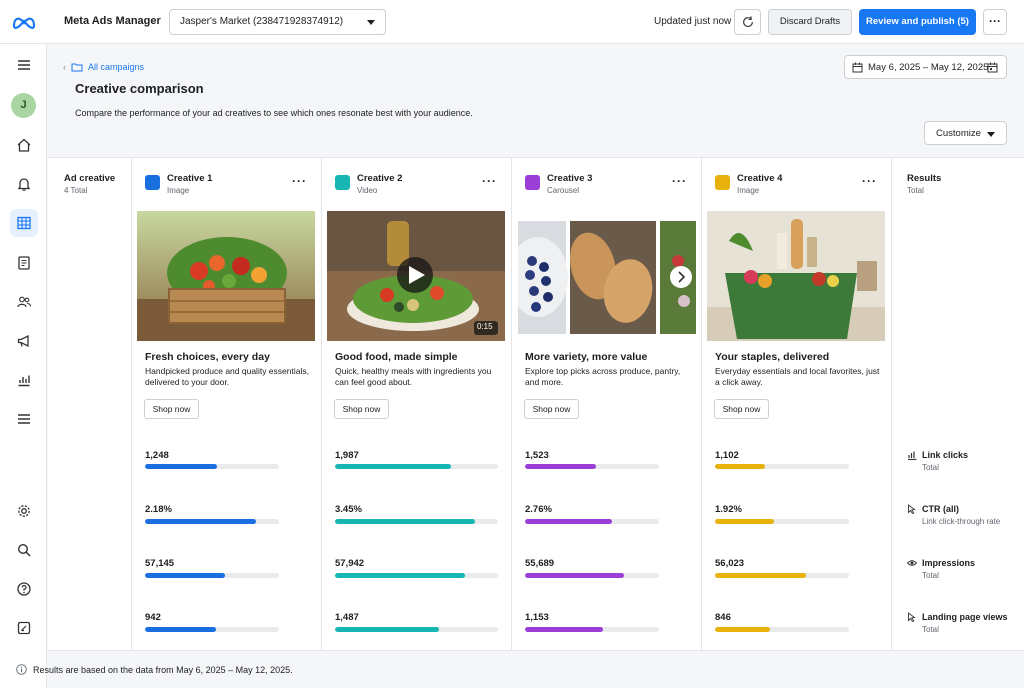 This screenshot has width=1024, height=688. Describe the element at coordinates (277, 22) in the screenshot. I see `account-selector: Jasper's Market (238471928374912)` at that location.